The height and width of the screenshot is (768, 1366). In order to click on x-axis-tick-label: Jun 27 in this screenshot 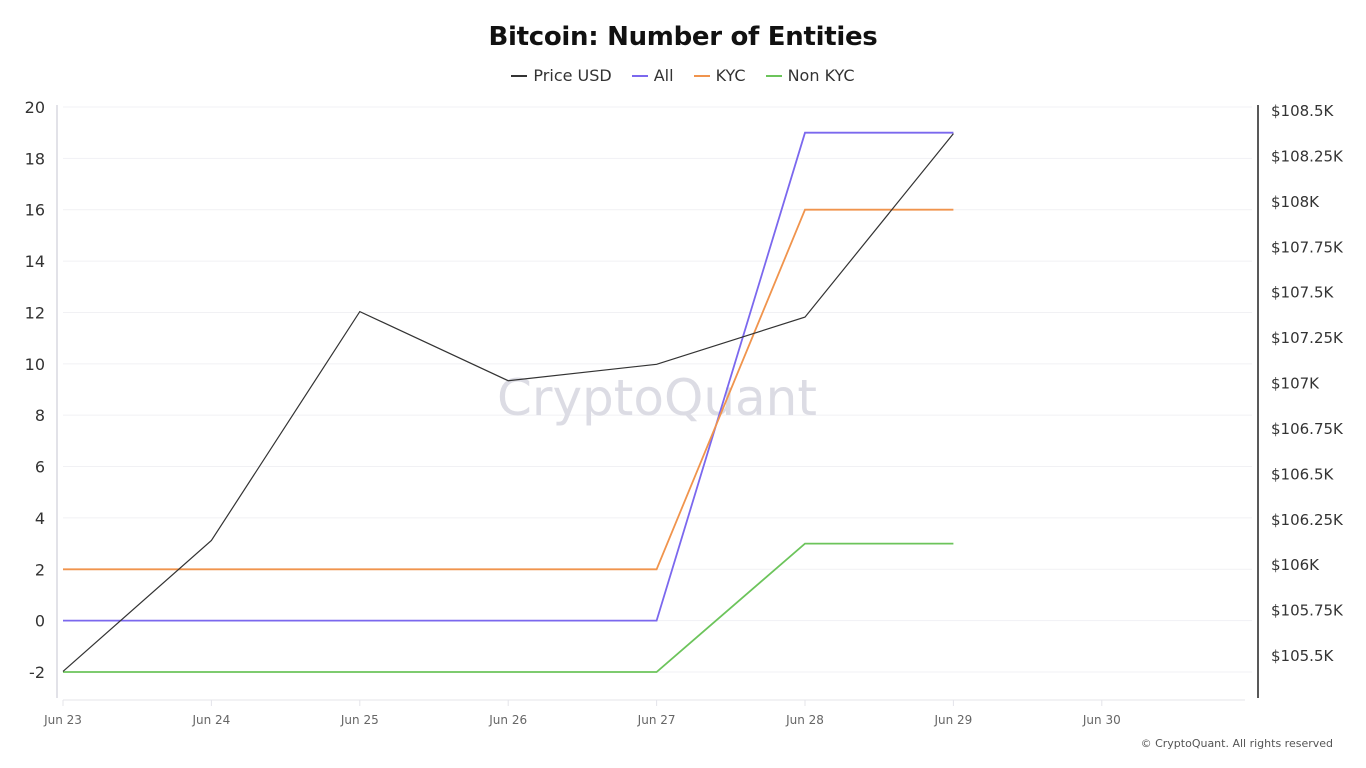, I will do `click(656, 720)`.